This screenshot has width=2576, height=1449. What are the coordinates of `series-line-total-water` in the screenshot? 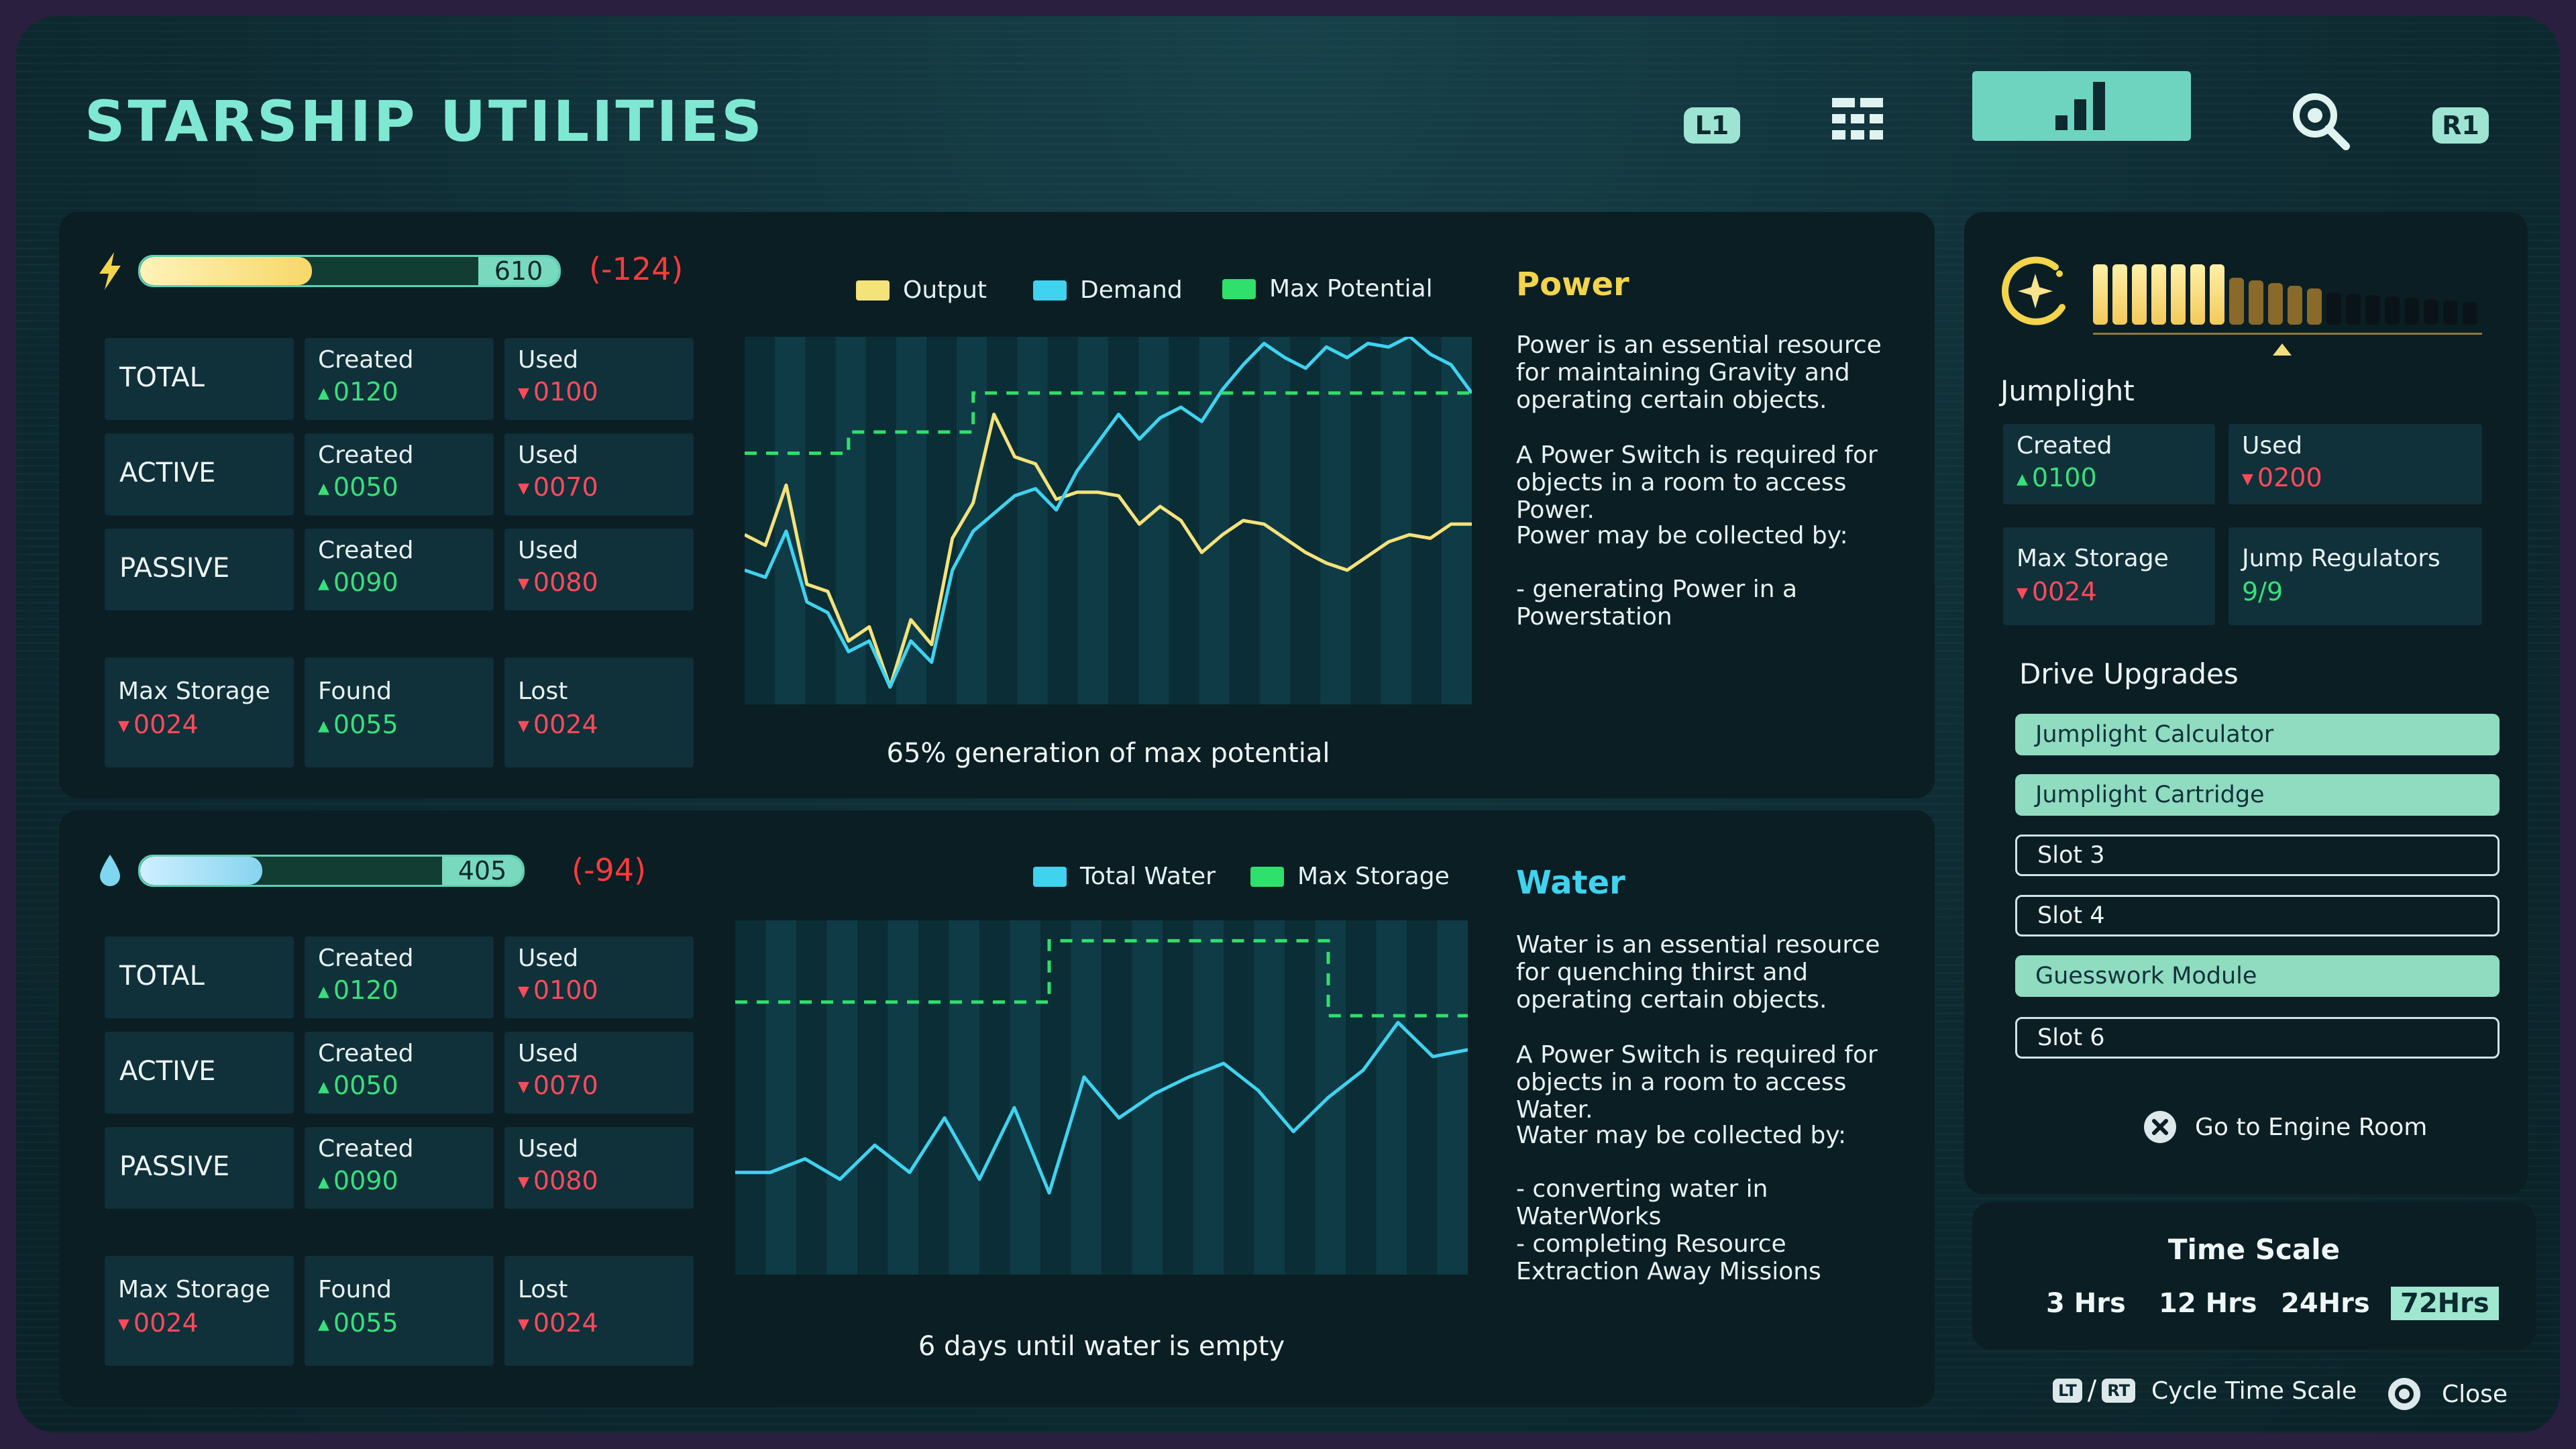 It's located at (1101, 1107).